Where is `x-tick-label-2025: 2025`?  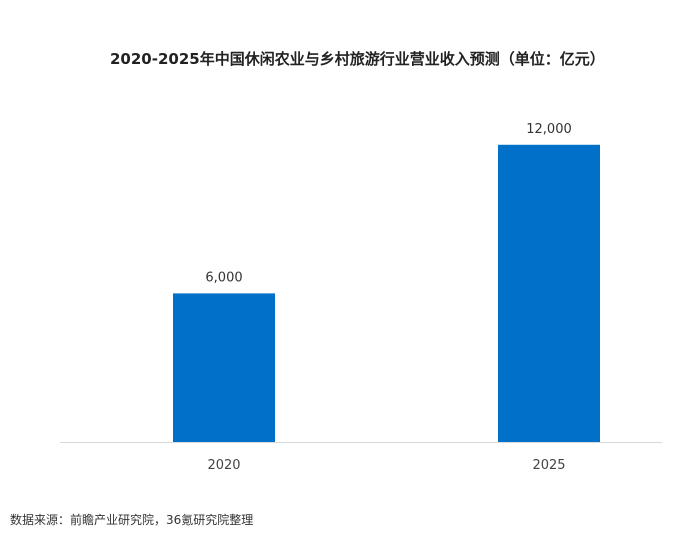
x-tick-label-2025: 2025 is located at coordinates (548, 465).